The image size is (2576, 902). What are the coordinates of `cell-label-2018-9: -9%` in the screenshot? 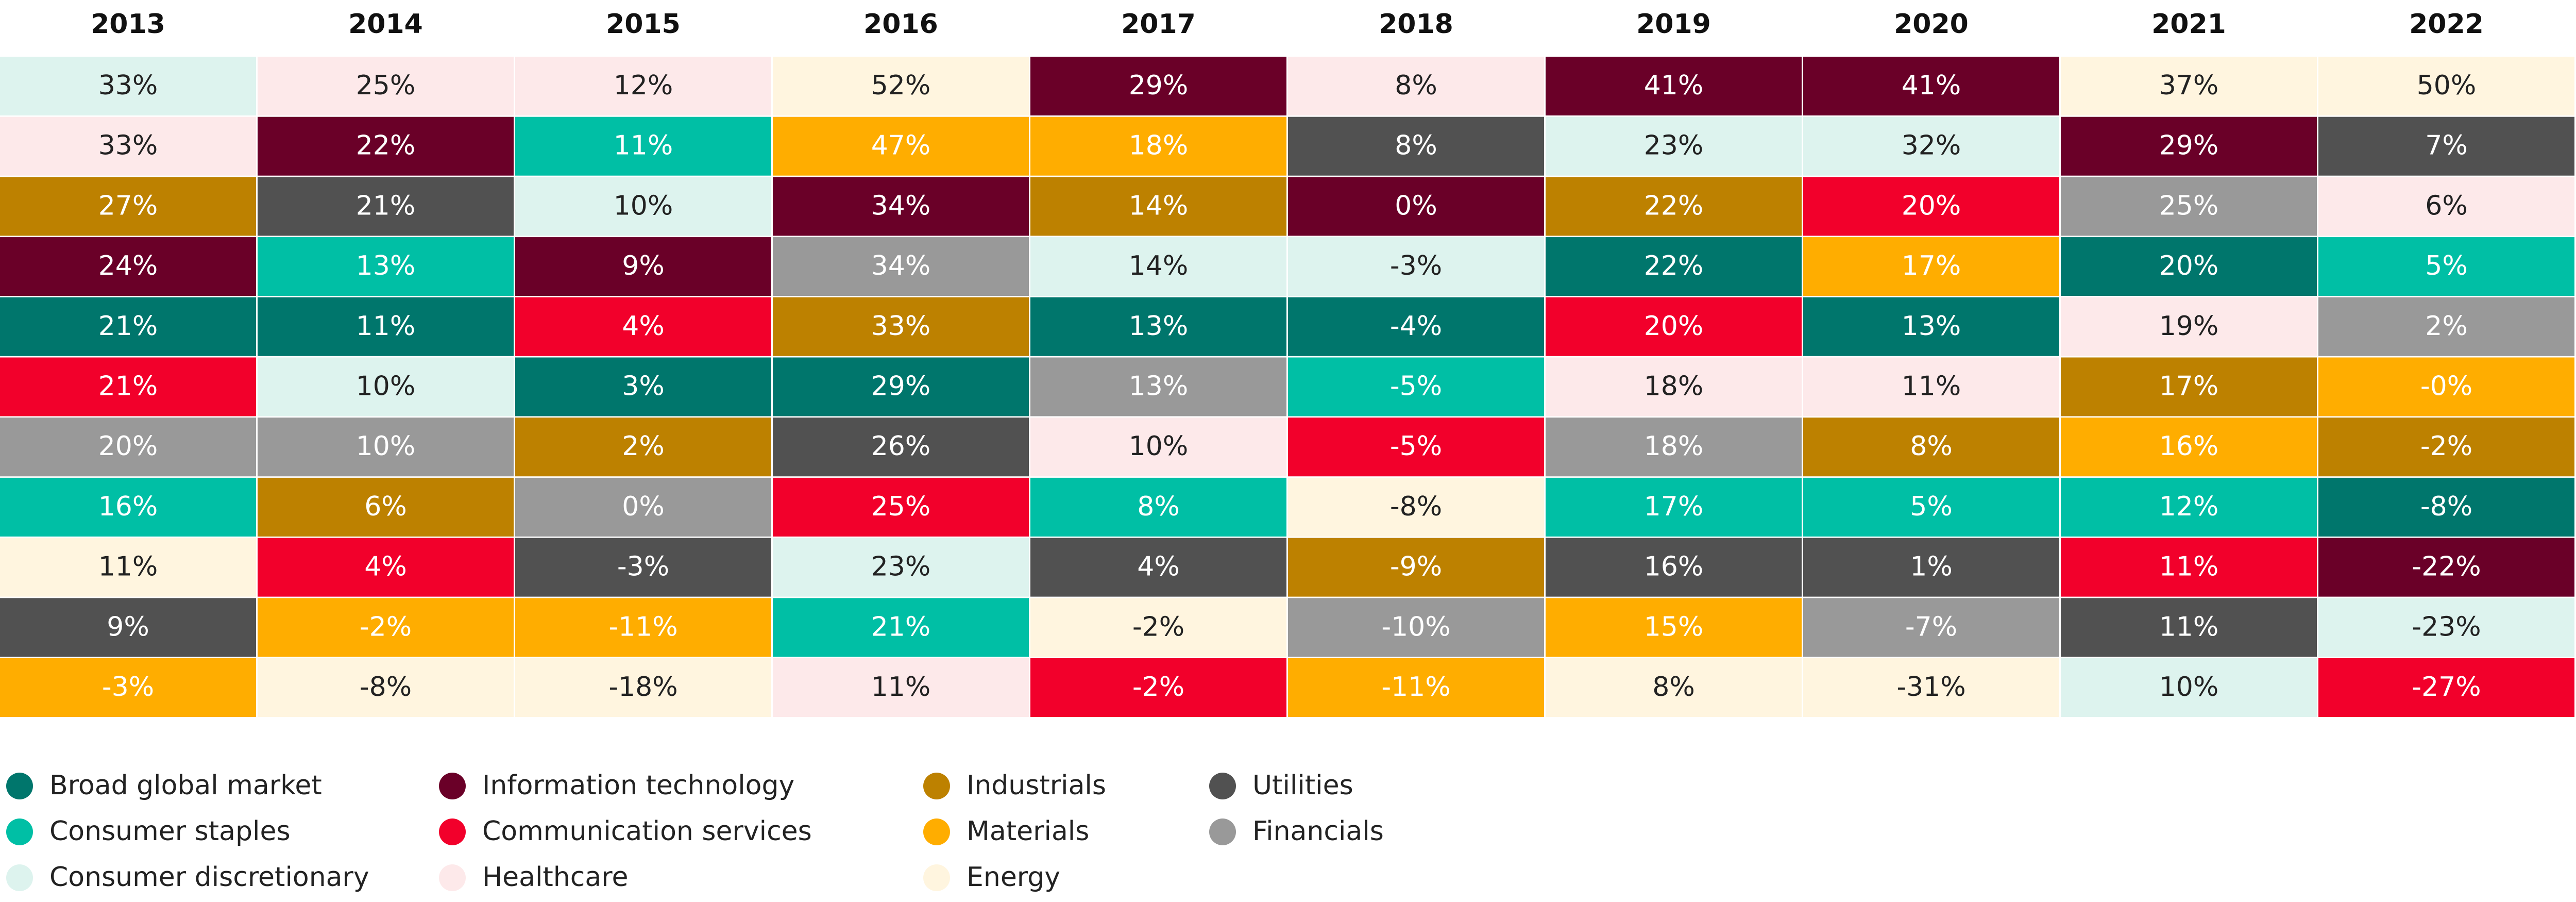 It's located at (1416, 567).